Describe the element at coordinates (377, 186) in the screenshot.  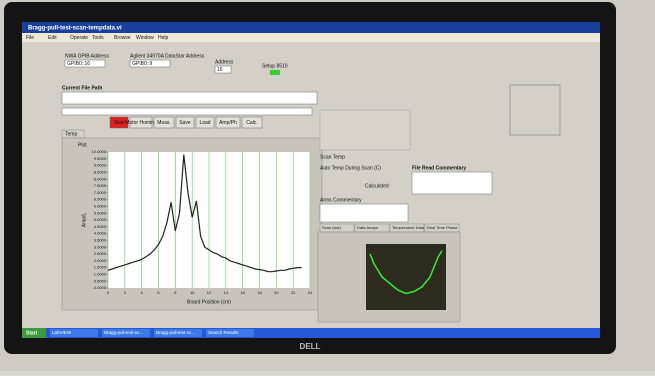
I see `label: Calculated` at that location.